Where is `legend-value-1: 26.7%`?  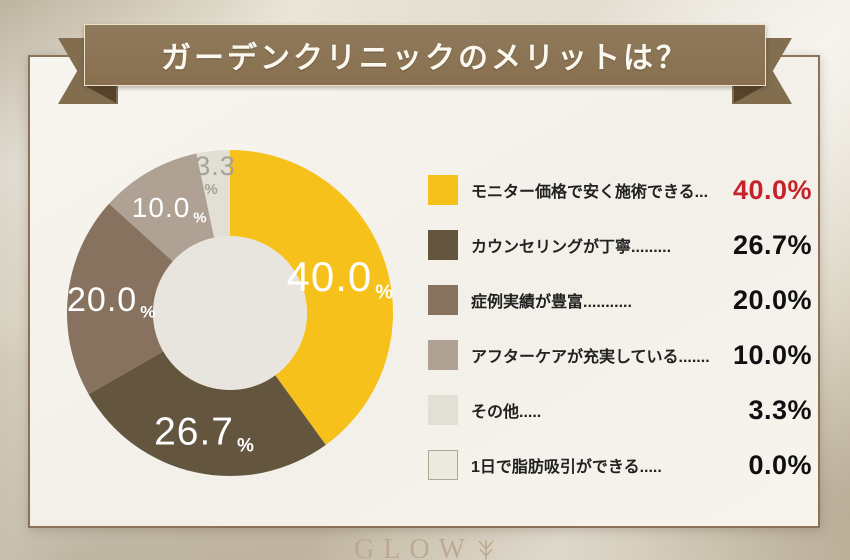
legend-value-1: 26.7% is located at coordinates (772, 244).